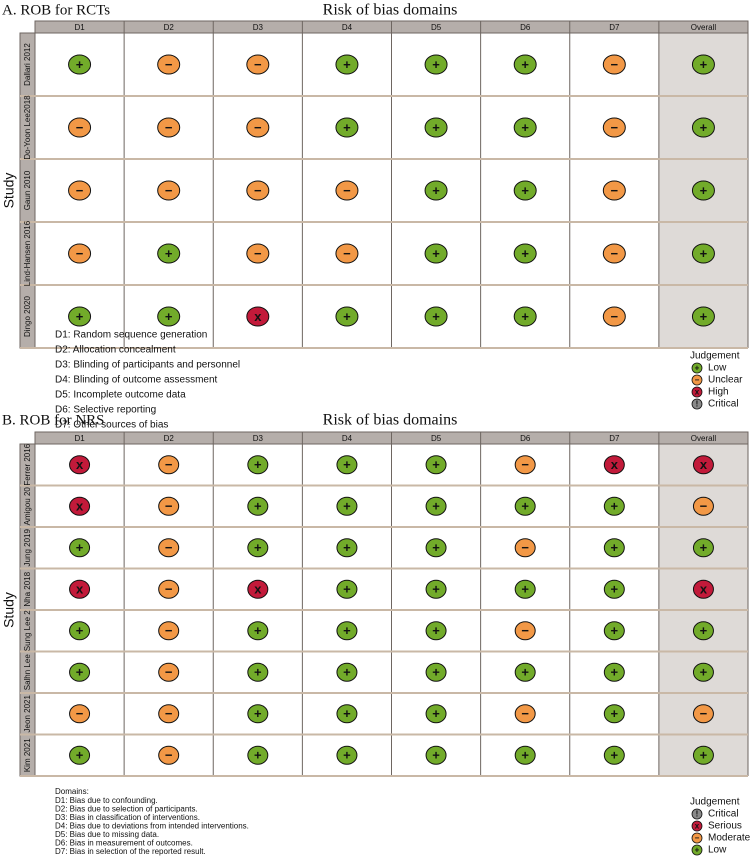 The image size is (750, 863). Describe the element at coordinates (106, 800) in the screenshot. I see `domain-note: D1: Bias due to confounding.` at that location.